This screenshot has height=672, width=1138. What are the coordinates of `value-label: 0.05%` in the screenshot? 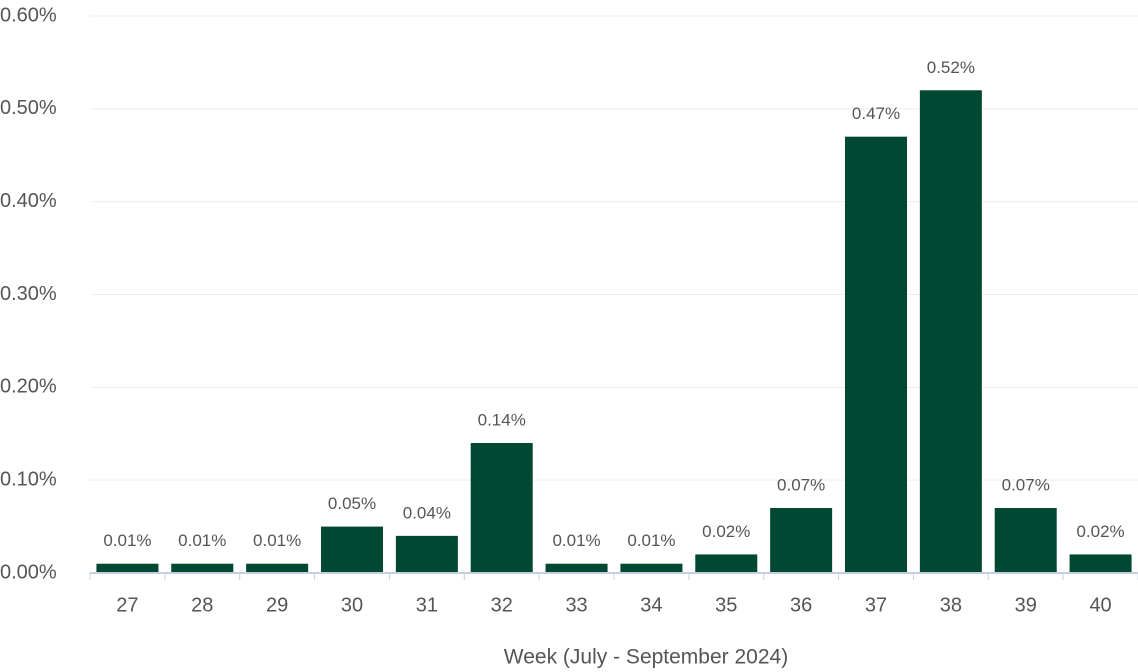 It's located at (352, 503).